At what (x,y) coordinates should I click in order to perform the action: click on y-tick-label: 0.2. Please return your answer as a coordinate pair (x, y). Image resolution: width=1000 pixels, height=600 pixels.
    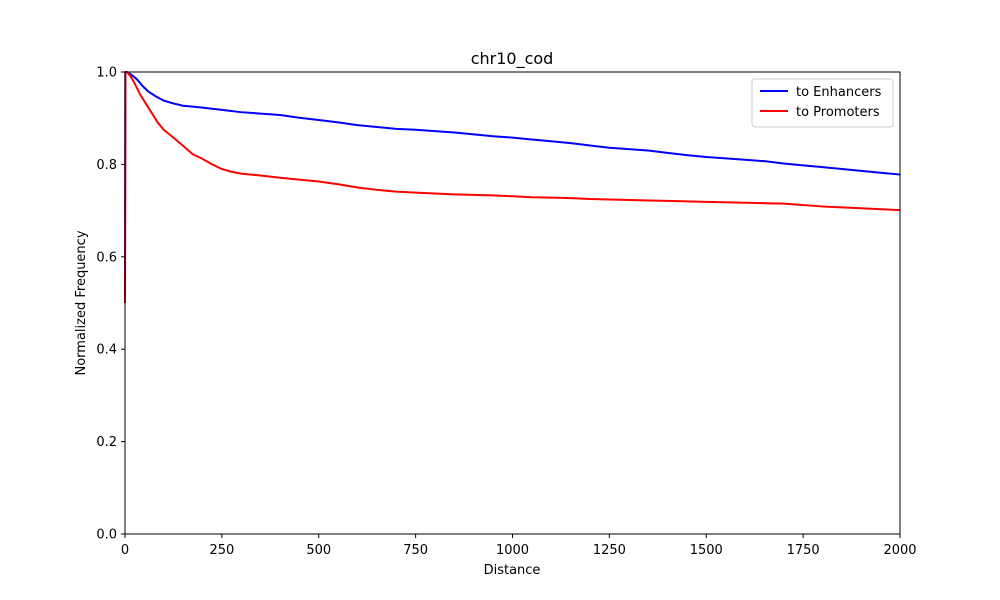
    Looking at the image, I should click on (106, 442).